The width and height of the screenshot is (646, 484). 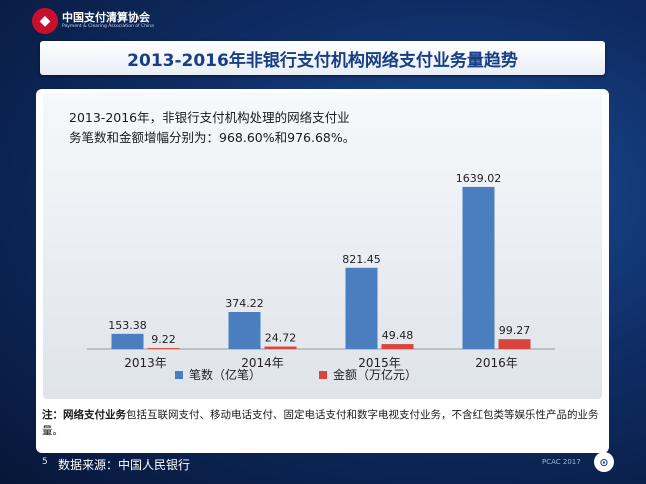 I want to click on legend-label: 笔数（亿笔）, so click(x=225, y=374).